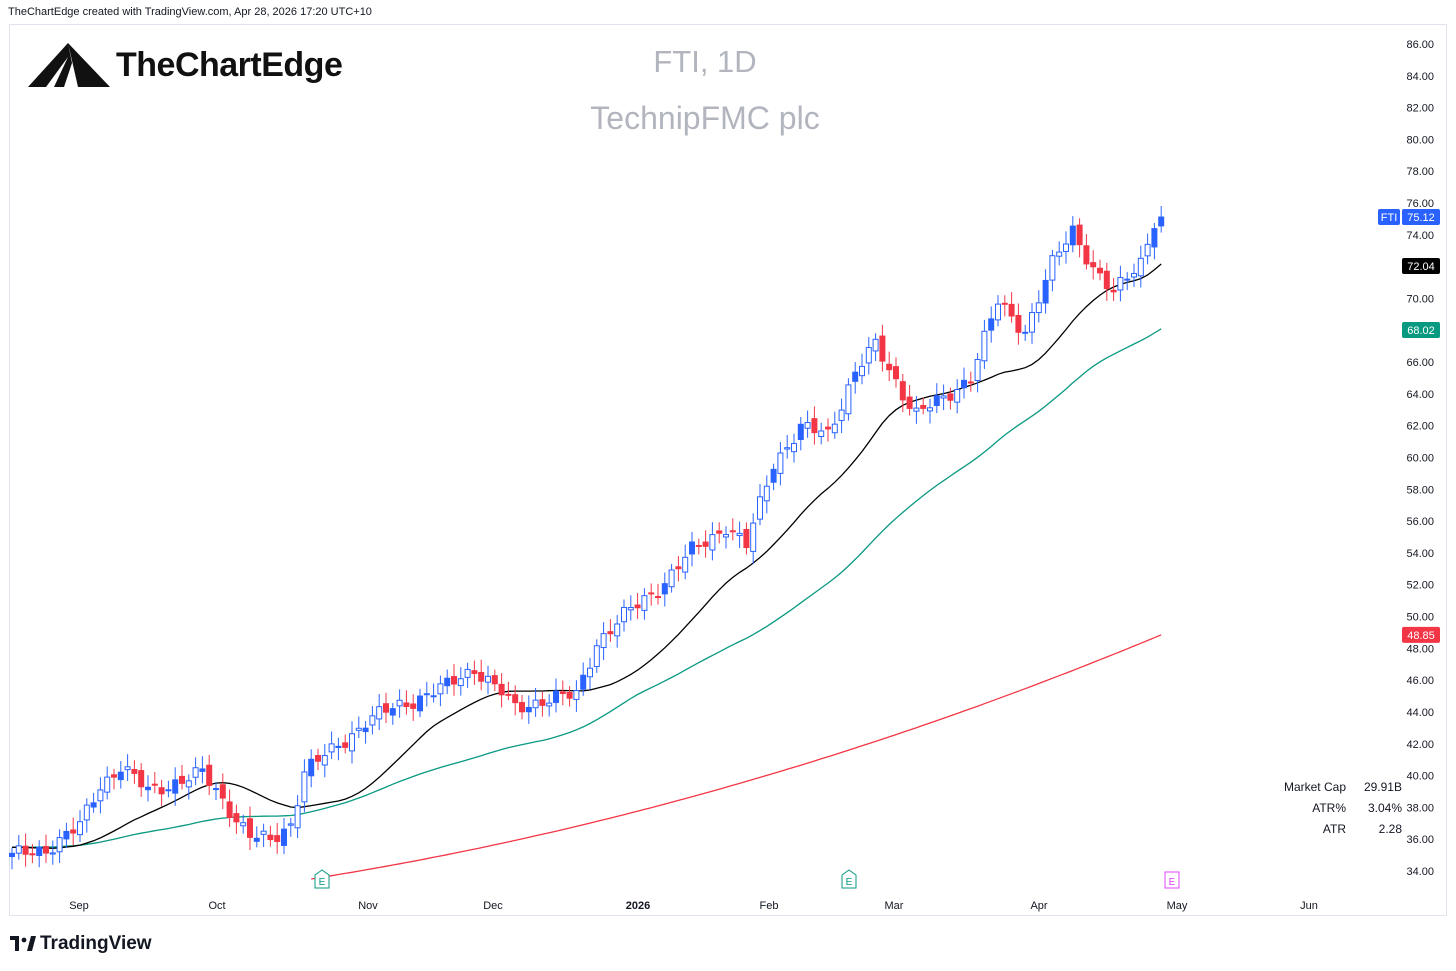 The image size is (1456, 971). Describe the element at coordinates (1382, 786) in the screenshot. I see `stat-value: 29.91B` at that location.